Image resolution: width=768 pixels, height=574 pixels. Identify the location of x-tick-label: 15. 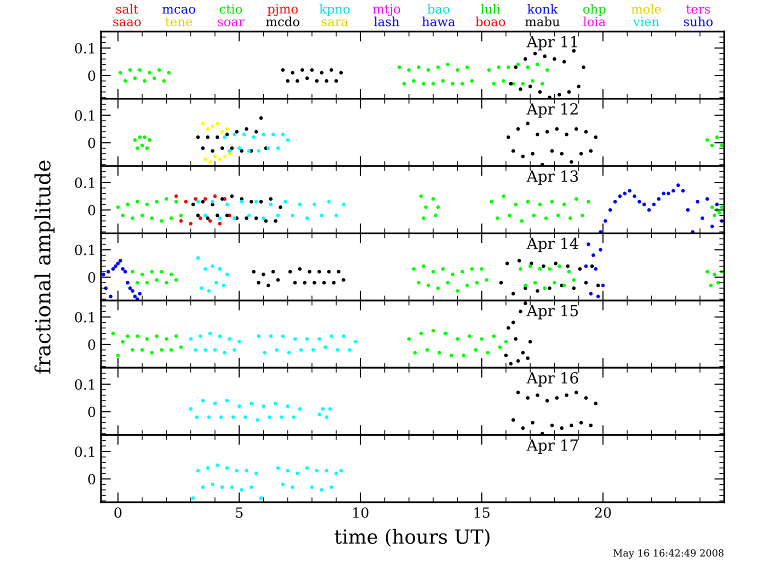
(482, 512).